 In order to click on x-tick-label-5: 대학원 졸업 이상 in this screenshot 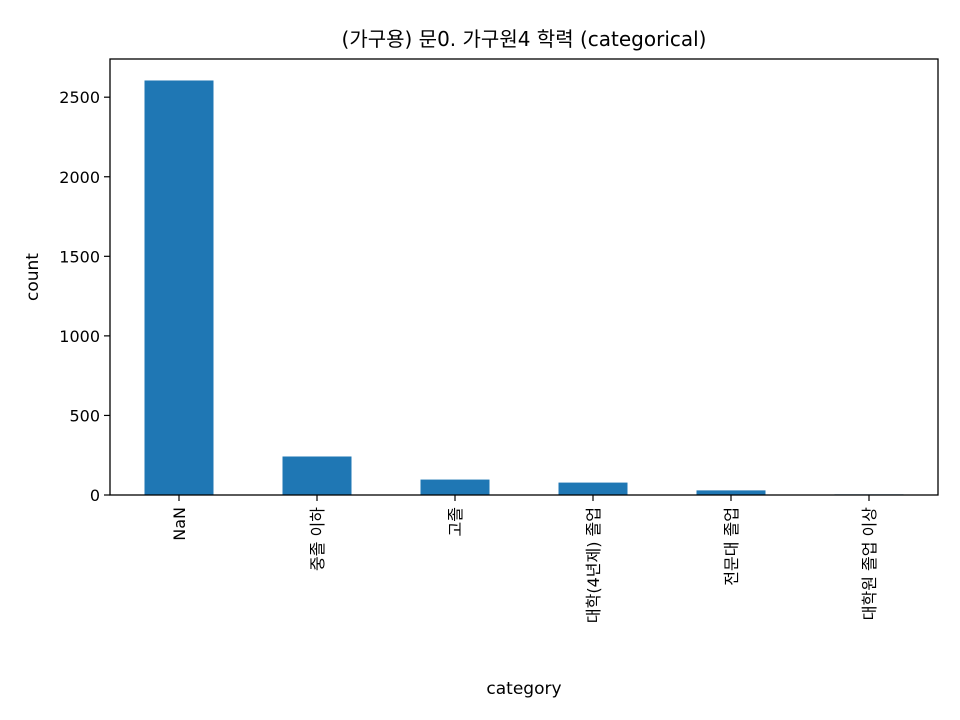, I will do `click(869, 563)`.